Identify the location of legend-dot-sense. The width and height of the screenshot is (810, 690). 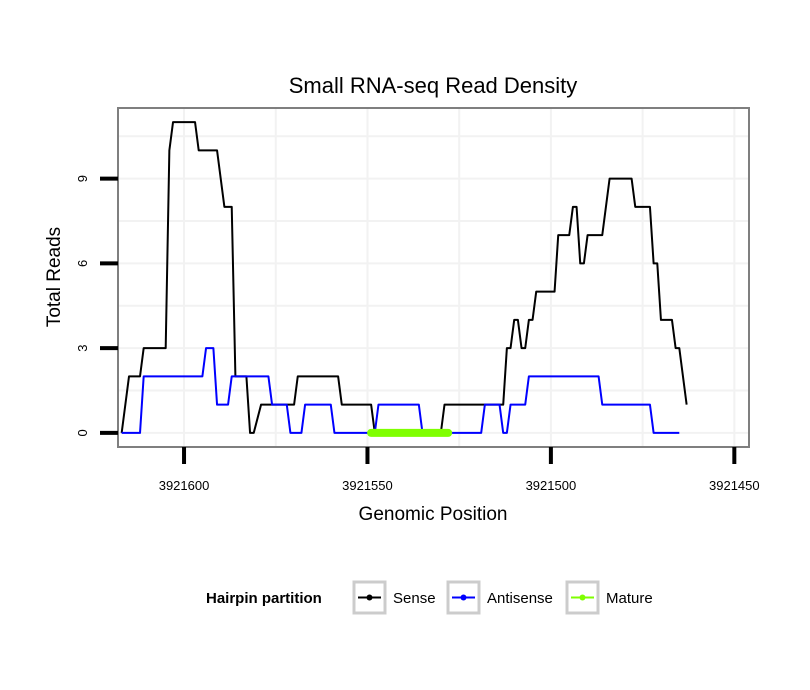
(369, 597).